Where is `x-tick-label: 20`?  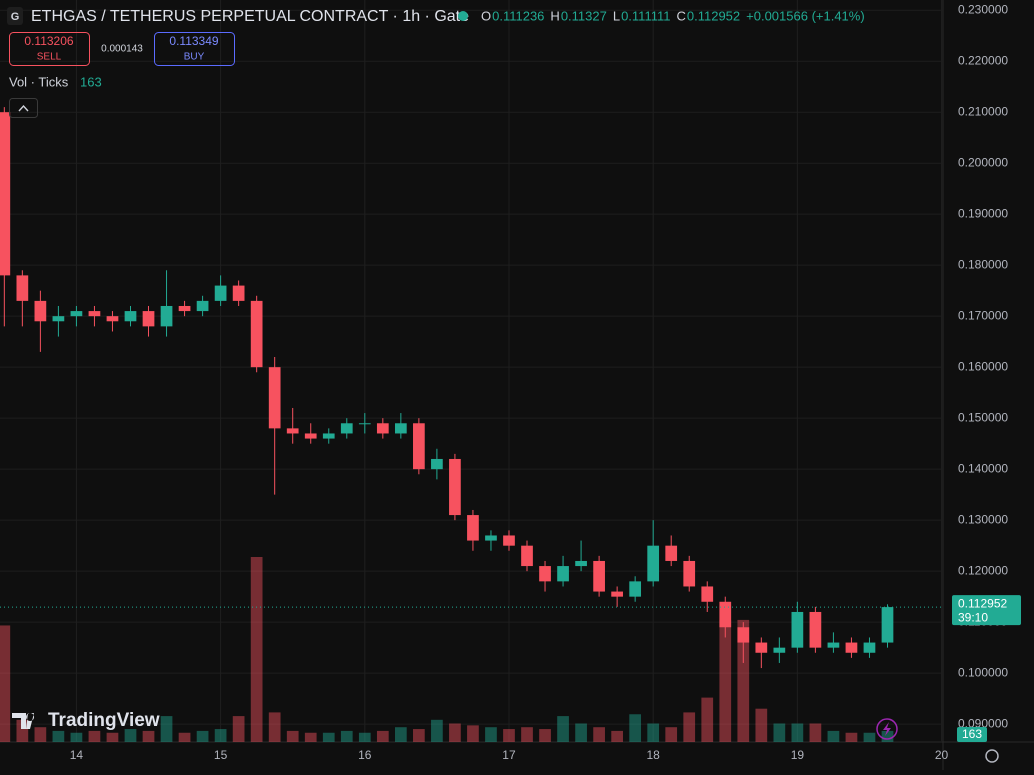
x-tick-label: 20 is located at coordinates (942, 755).